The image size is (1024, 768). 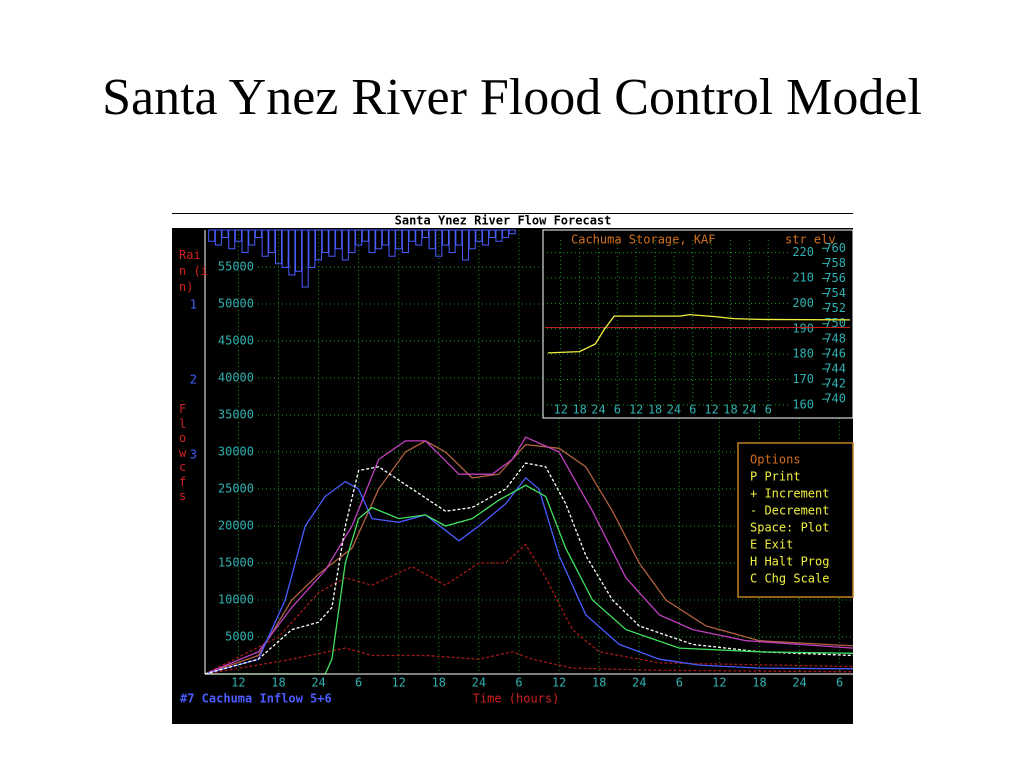 What do you see at coordinates (803, 379) in the screenshot?
I see `y-tick-label: 170` at bounding box center [803, 379].